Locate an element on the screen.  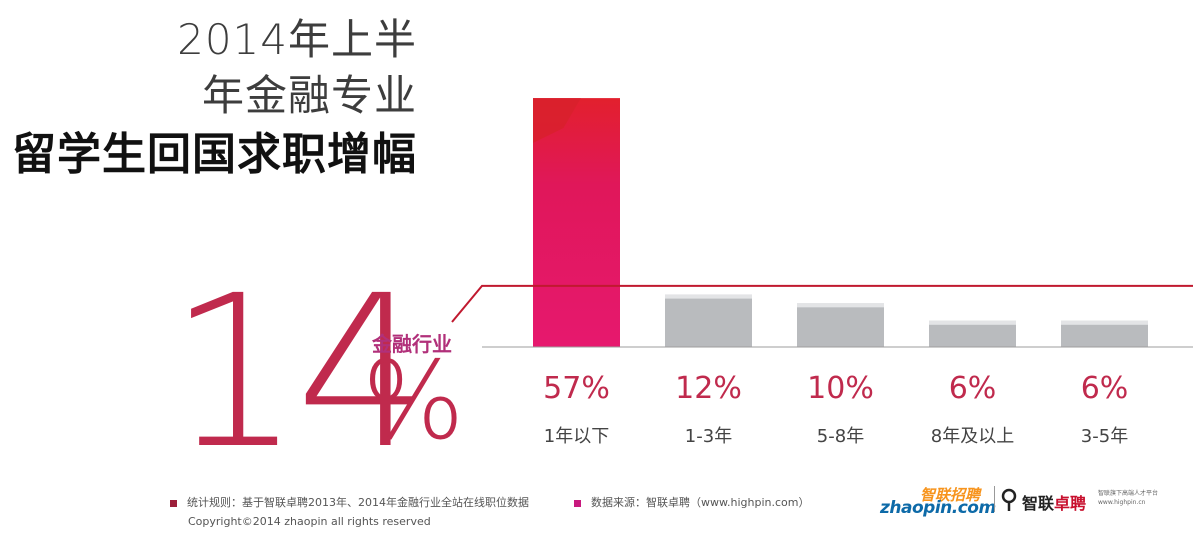
legend-source: 数据来源：智联卓聘（www.highpin.com） is located at coordinates (691, 502).